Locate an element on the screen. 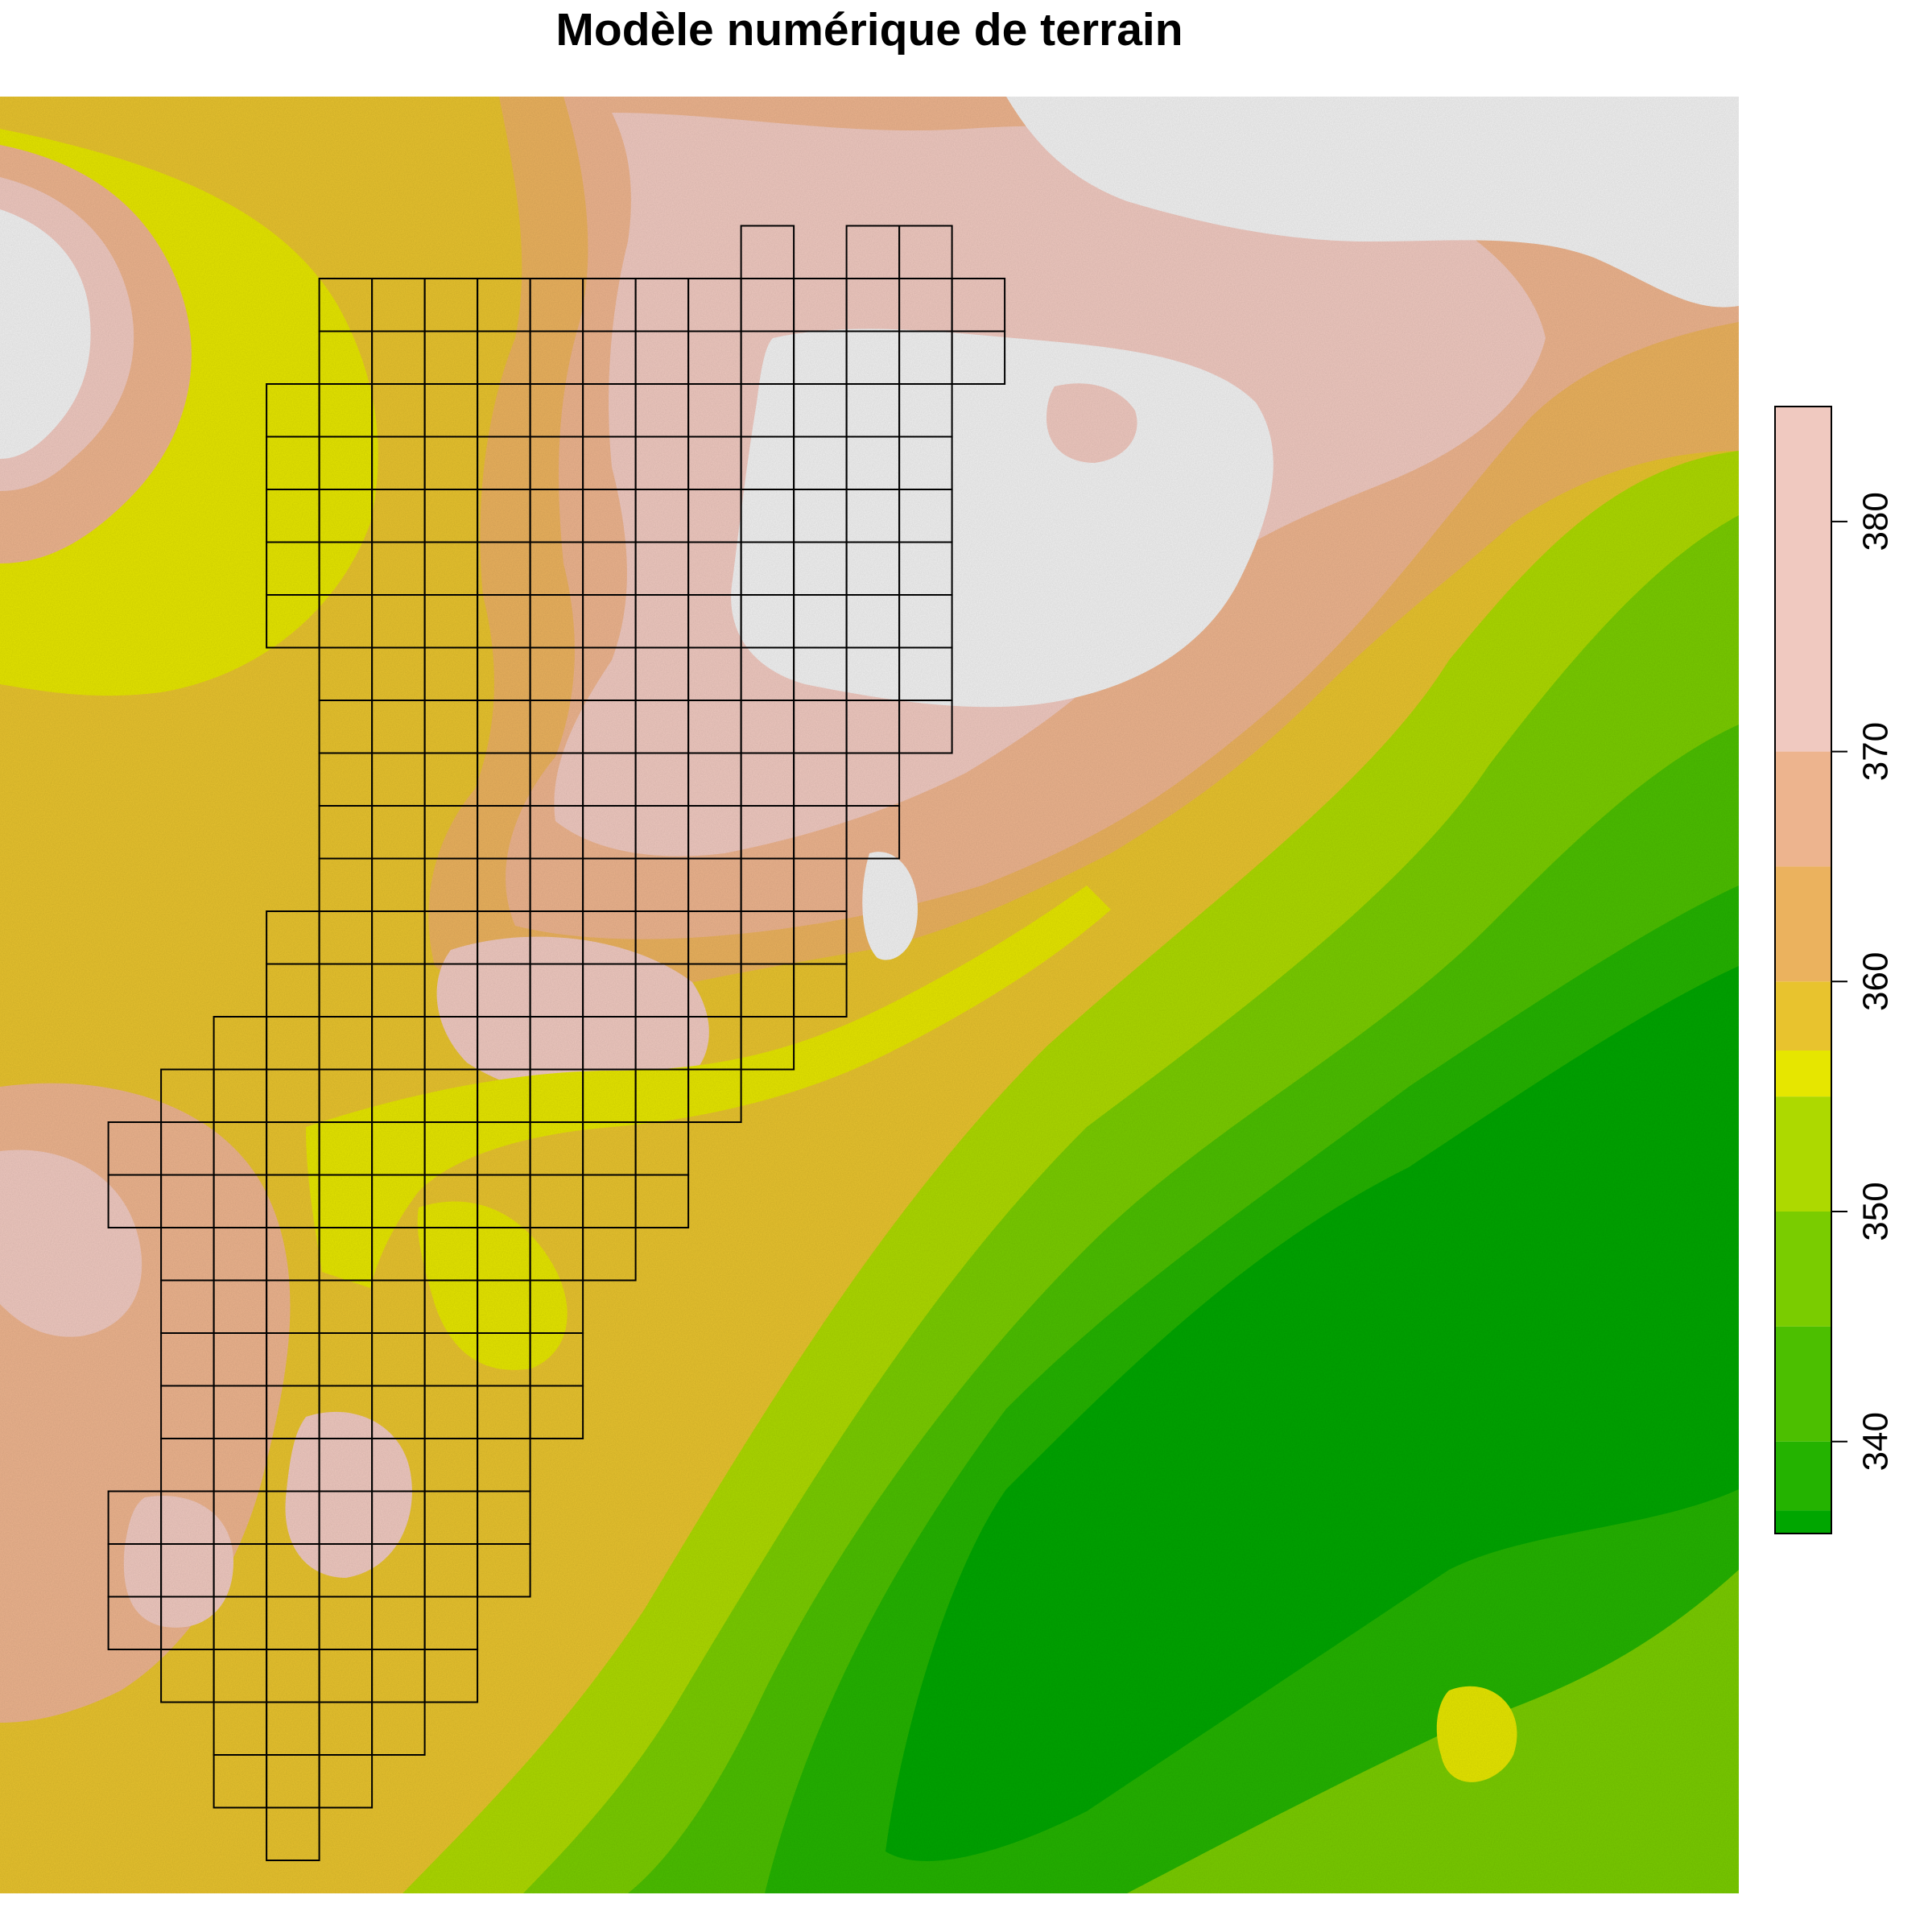 The width and height of the screenshot is (1932, 1932). plot-title: Modèle numérique de terrain is located at coordinates (869, 30).